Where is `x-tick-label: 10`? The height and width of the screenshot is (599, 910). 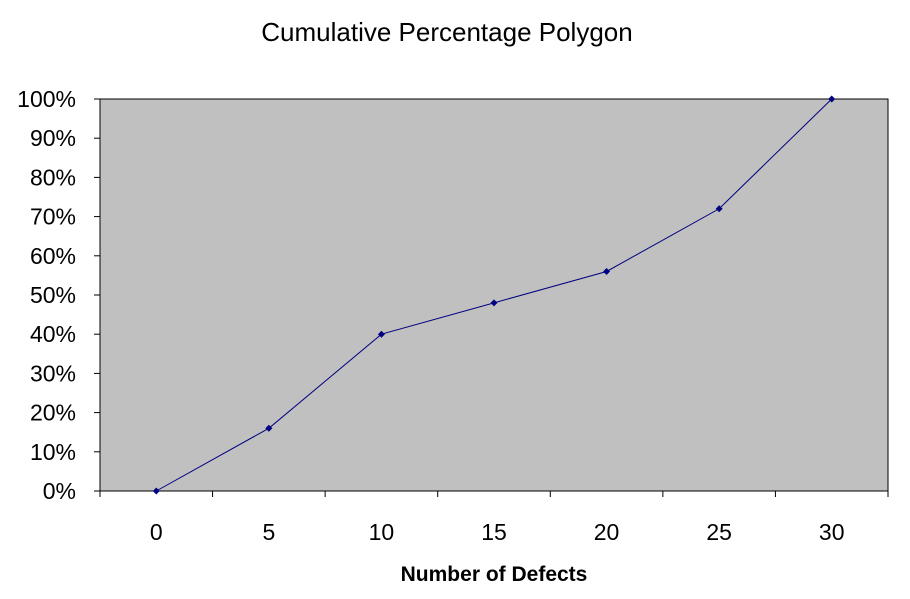
x-tick-label: 10 is located at coordinates (382, 532).